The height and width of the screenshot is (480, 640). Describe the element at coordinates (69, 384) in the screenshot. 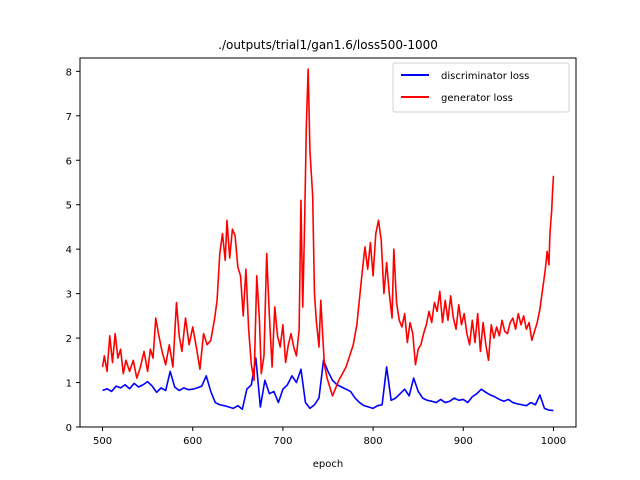

I see `y-tick-label: 1` at that location.